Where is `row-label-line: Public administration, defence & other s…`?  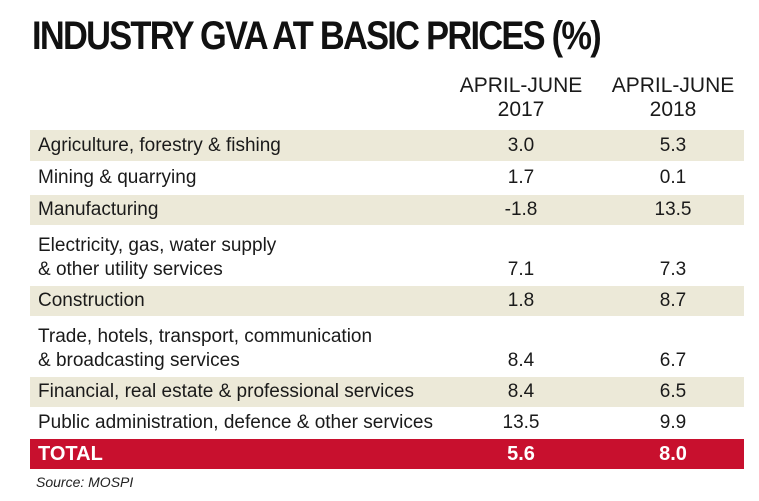
row-label-line: Public administration, defence & other s… is located at coordinates (235, 422).